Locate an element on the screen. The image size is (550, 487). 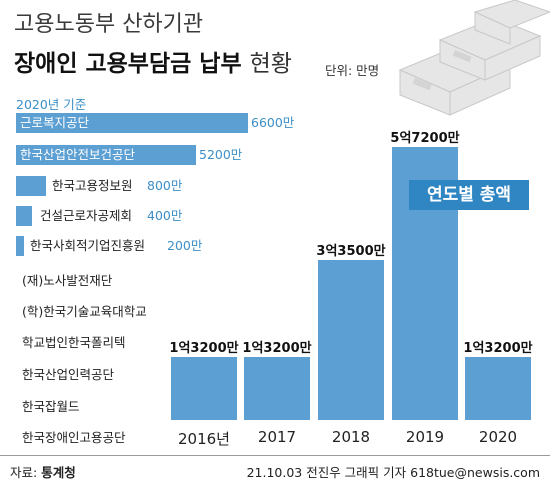
hbar-4-value: 200만 is located at coordinates (185, 245).